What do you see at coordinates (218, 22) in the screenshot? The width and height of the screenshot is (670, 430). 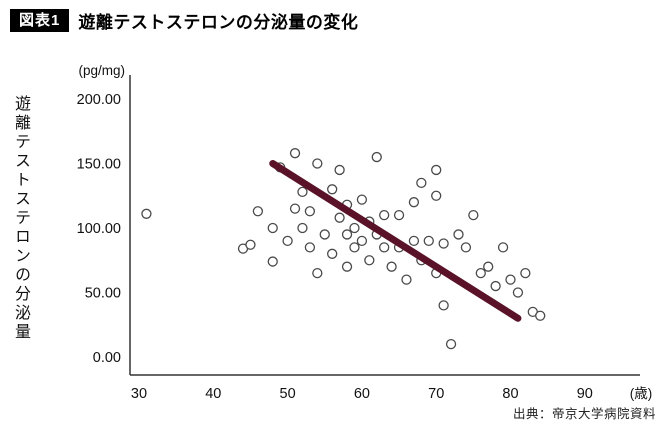 I see `figure-title: 遊離テストステロンの分泌量の変化` at bounding box center [218, 22].